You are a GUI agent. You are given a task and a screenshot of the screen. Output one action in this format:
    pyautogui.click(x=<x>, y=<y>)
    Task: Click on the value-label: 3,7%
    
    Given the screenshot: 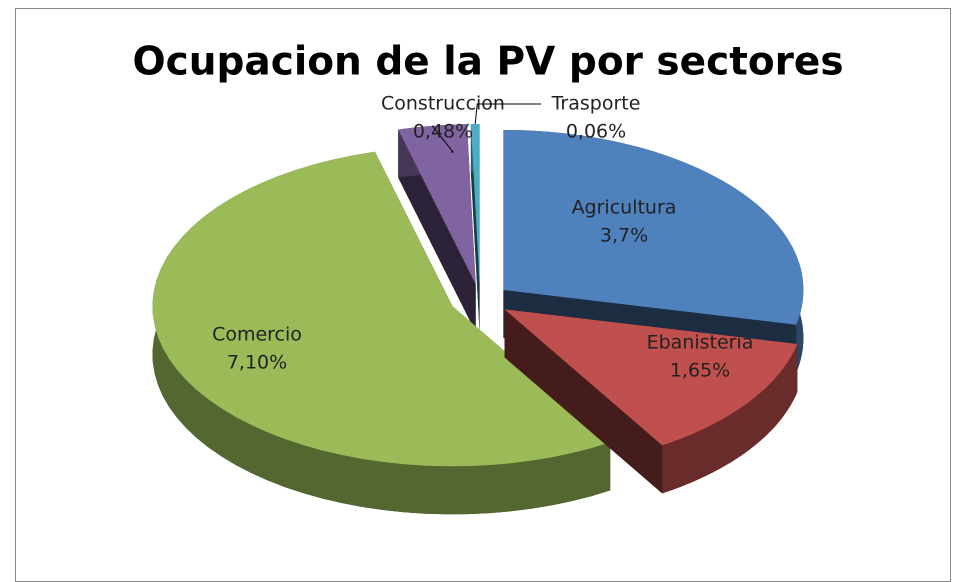 What is the action you would take?
    pyautogui.click(x=624, y=236)
    